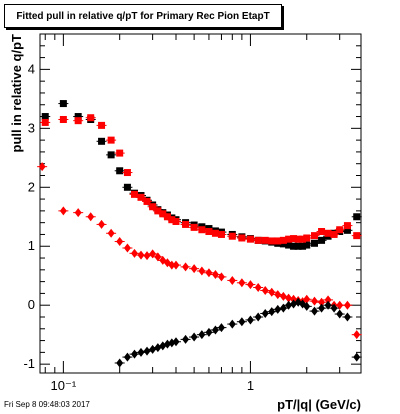 Image resolution: width=400 pixels, height=414 pixels. What do you see at coordinates (31, 304) in the screenshot?
I see `y-tick-label: 0` at bounding box center [31, 304].